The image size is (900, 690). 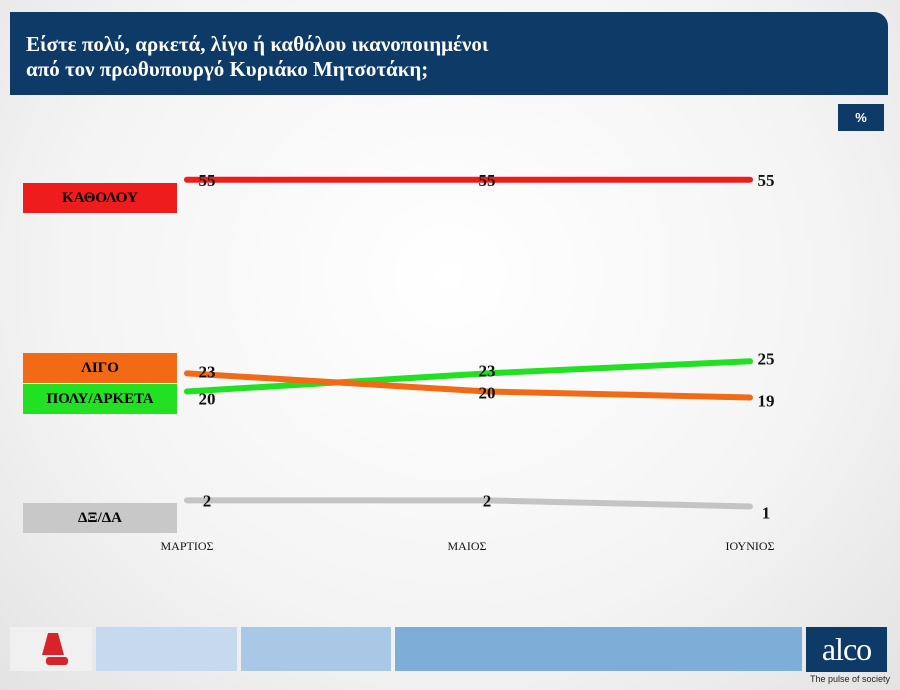 I want to click on x-tick-label-2: ΙΟΥΝΙΟΣ, so click(x=749, y=546).